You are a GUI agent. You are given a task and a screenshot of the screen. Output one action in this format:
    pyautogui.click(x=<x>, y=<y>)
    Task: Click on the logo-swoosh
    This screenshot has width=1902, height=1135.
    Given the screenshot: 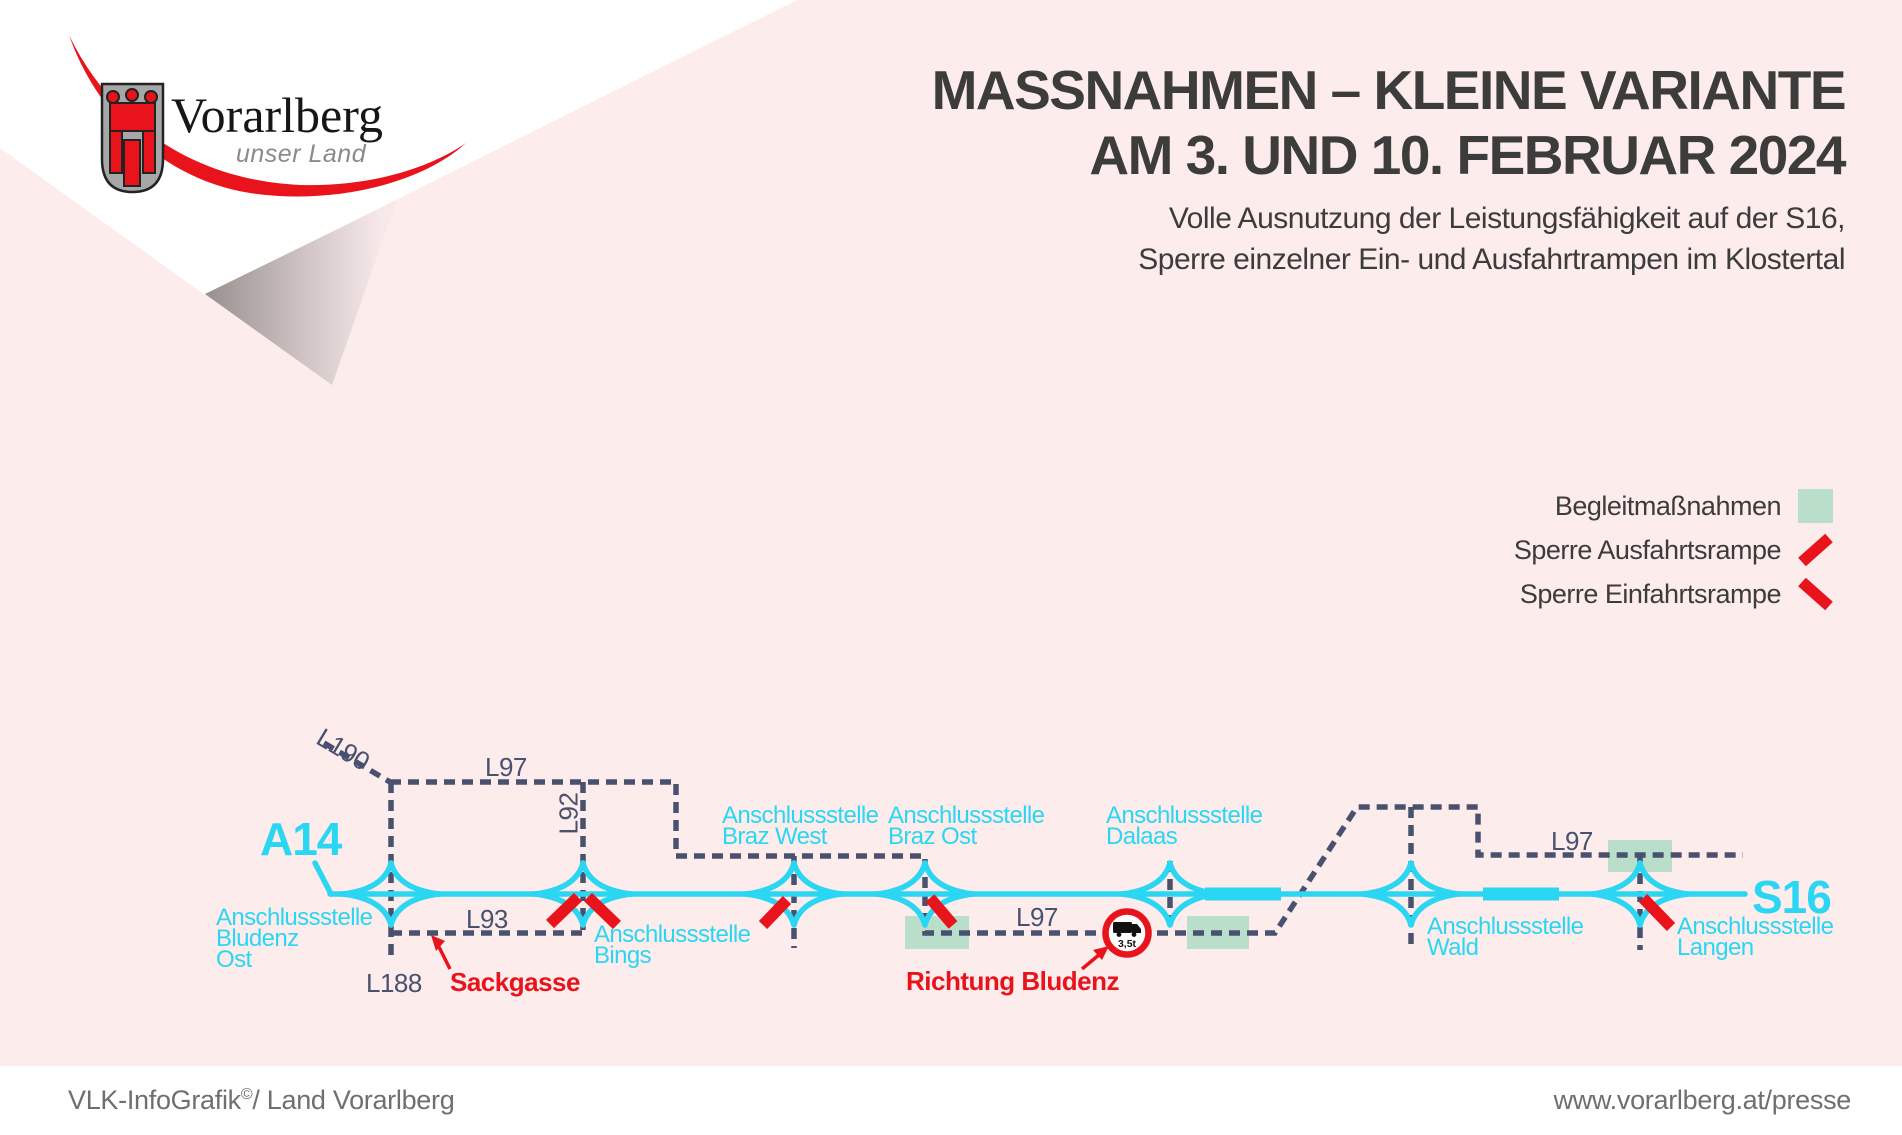 What is the action you would take?
    pyautogui.click(x=267, y=116)
    